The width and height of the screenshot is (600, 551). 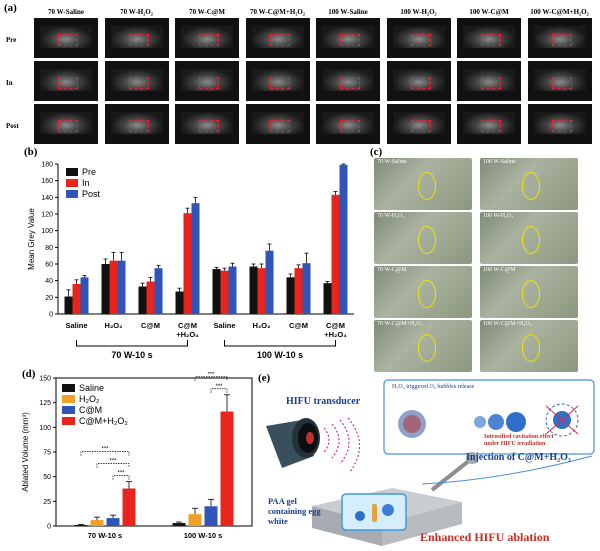 What do you see at coordinates (10, 8) in the screenshot?
I see `panel-a-label: (a)` at bounding box center [10, 8].